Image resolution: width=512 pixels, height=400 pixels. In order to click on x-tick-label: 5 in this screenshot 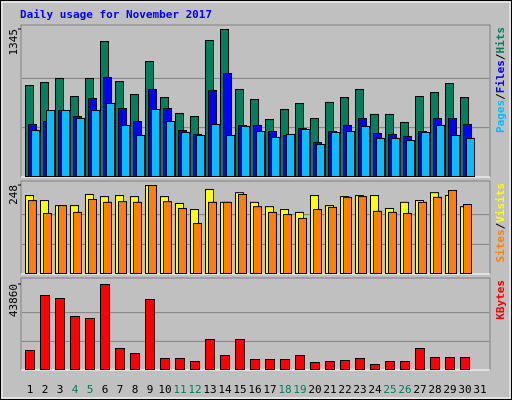, I will do `click(90, 389)`.